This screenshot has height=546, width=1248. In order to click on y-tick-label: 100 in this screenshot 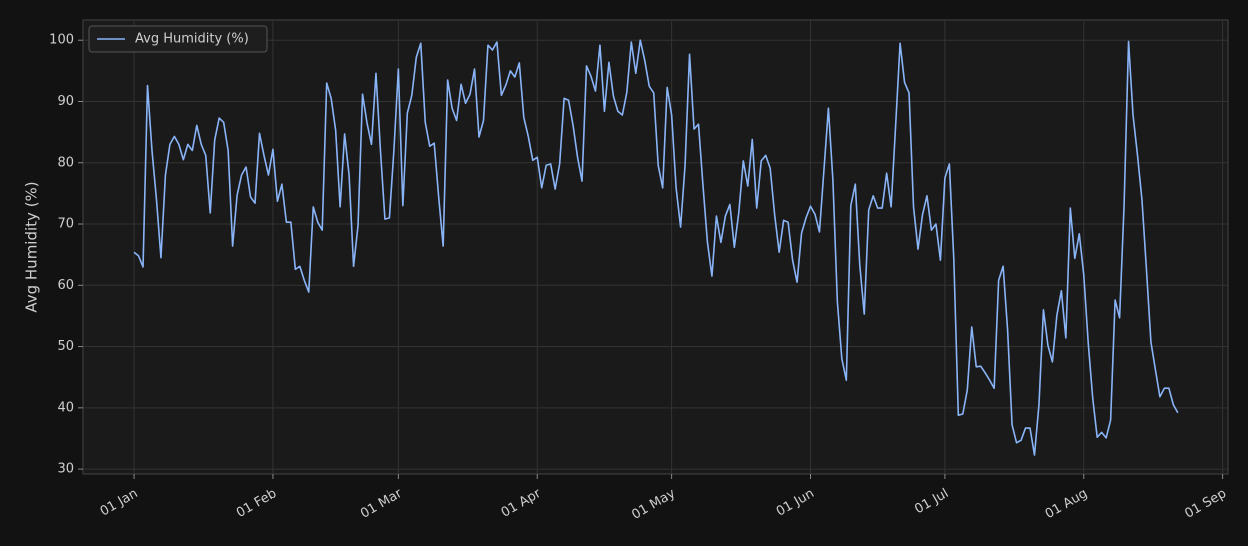, I will do `click(61, 40)`.